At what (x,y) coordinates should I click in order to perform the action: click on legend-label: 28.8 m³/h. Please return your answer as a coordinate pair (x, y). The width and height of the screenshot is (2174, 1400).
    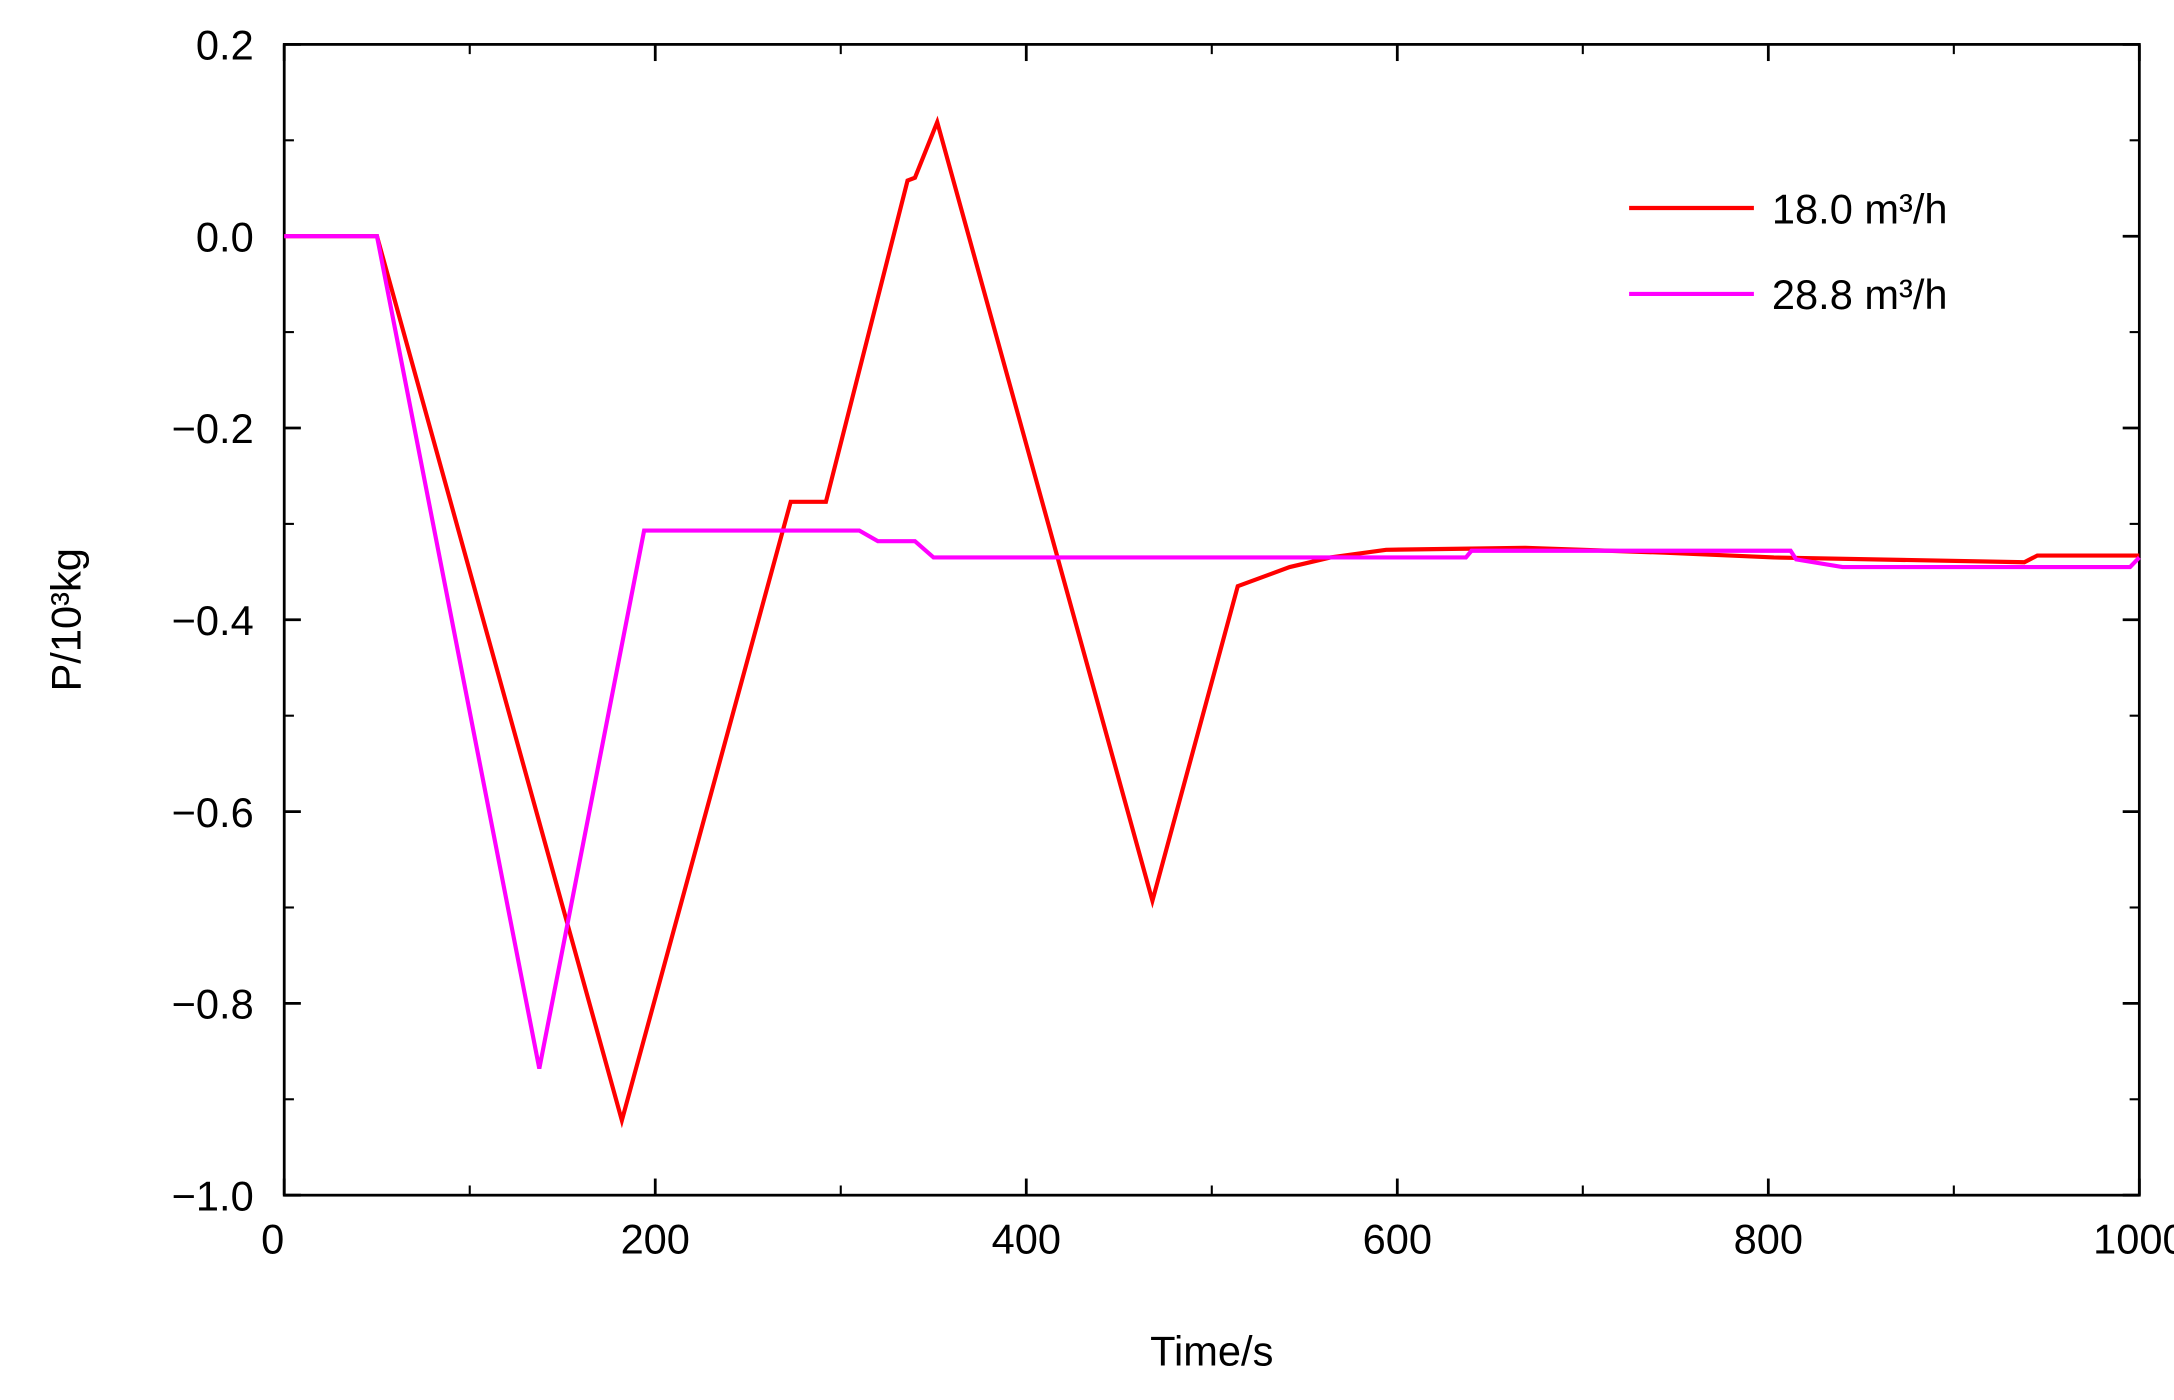
    Looking at the image, I should click on (1860, 294).